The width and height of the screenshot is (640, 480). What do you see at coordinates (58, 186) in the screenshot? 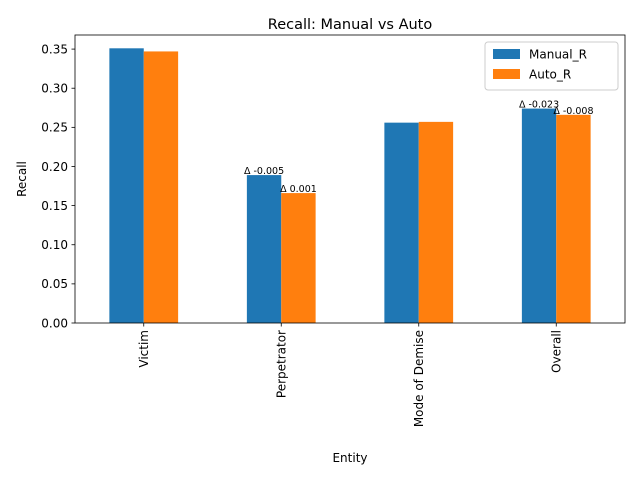
I see `y-axis: 0.00 0.05 0.10 0.15 0.20 0.25 0.30 0.35` at bounding box center [58, 186].